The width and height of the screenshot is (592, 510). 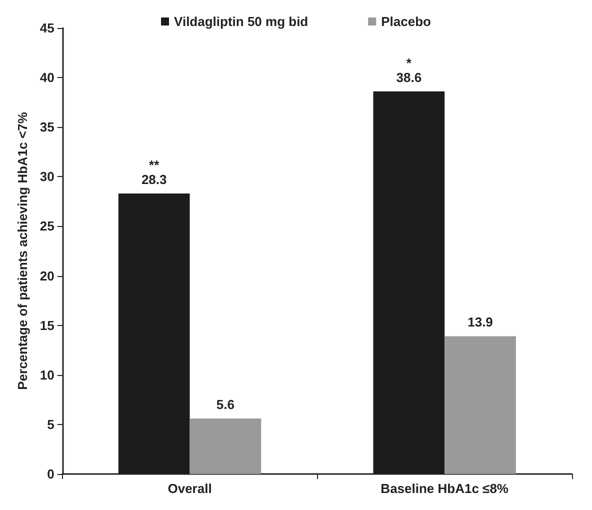 I want to click on y-tick-label: 5, so click(x=50, y=424).